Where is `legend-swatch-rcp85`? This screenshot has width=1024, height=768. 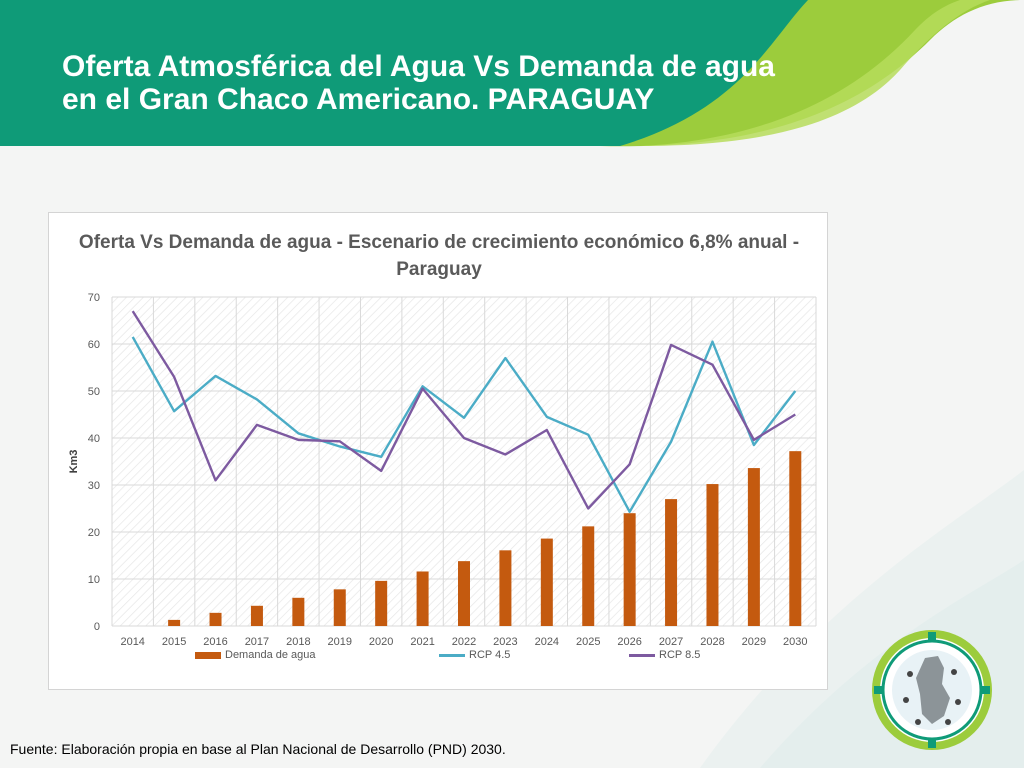 legend-swatch-rcp85 is located at coordinates (642, 655).